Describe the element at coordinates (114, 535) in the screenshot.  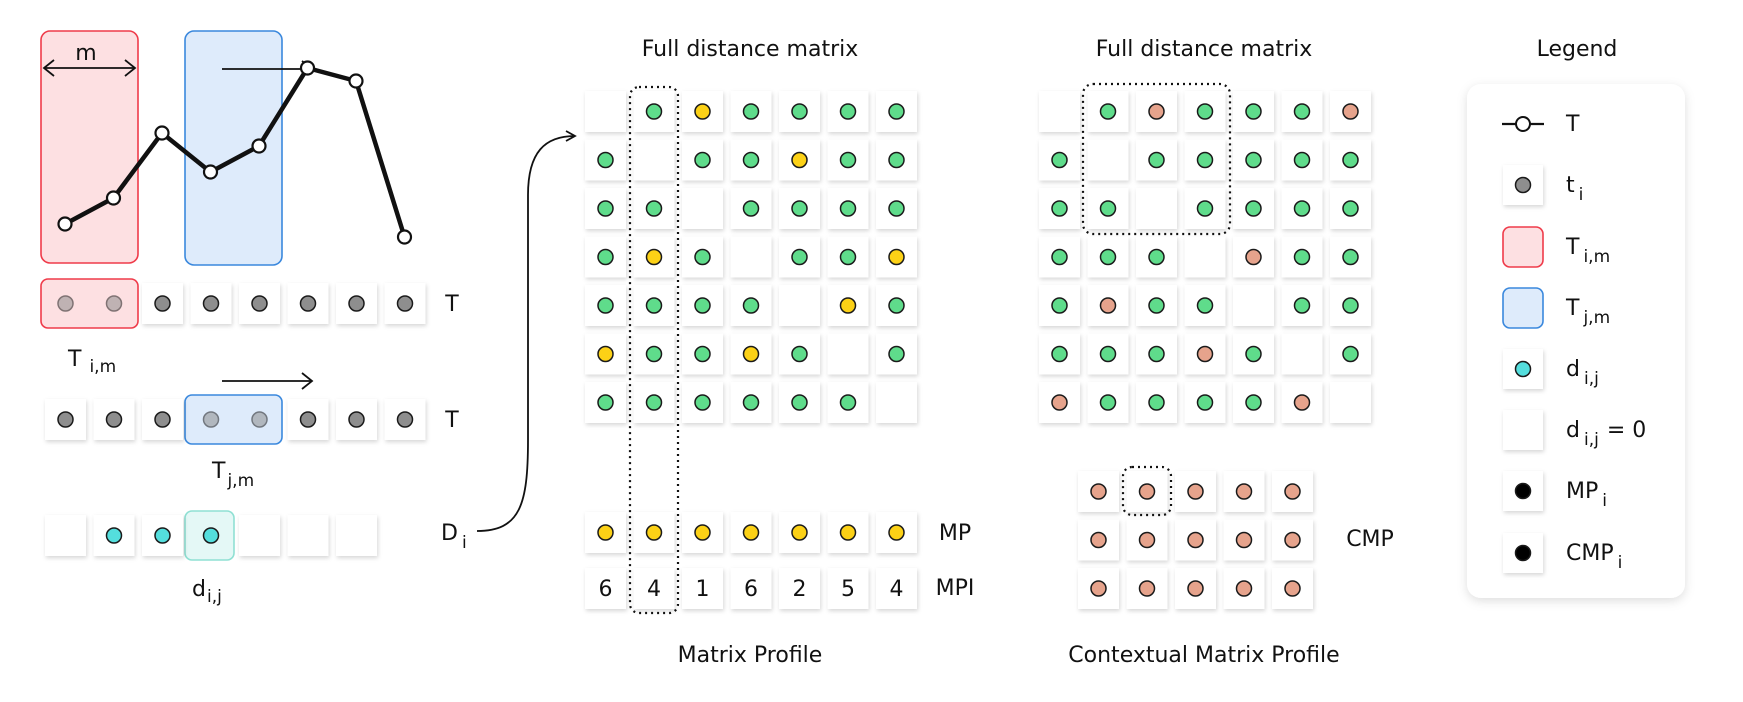
I see `cyan-dot` at that location.